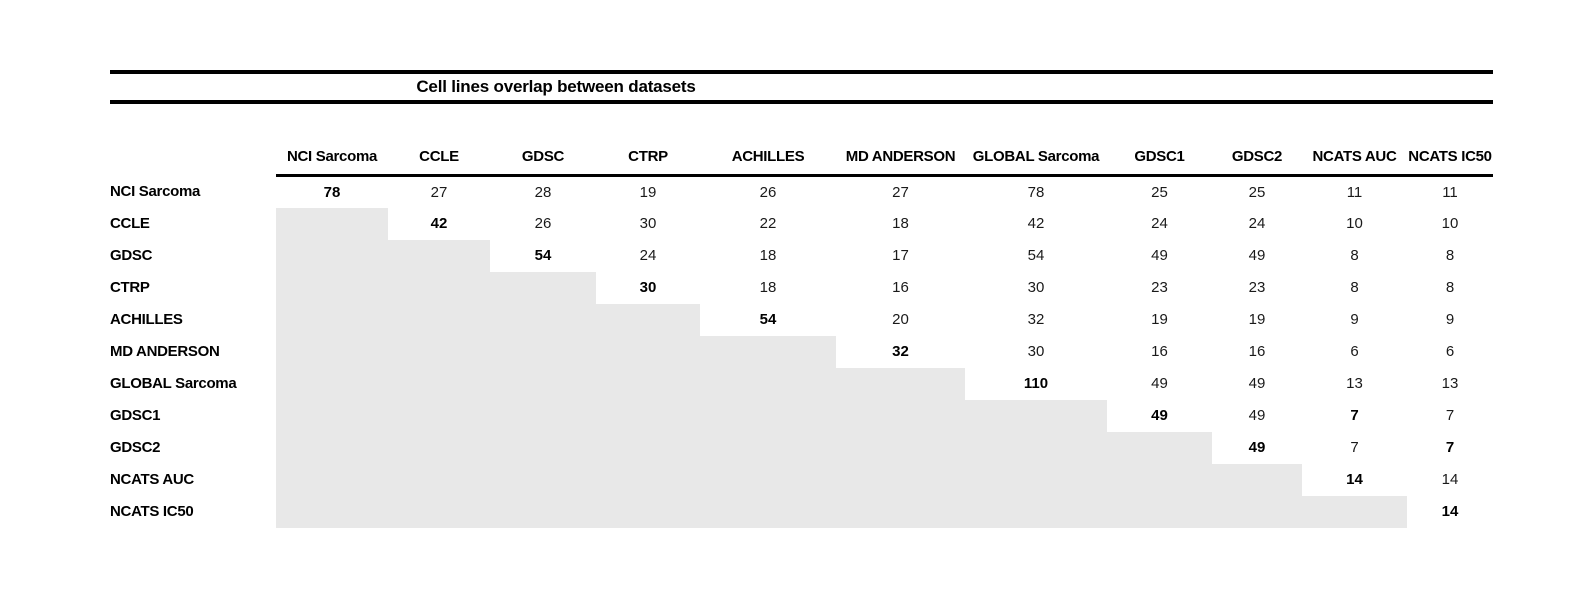  What do you see at coordinates (768, 157) in the screenshot?
I see `column-header: ACHILLES` at bounding box center [768, 157].